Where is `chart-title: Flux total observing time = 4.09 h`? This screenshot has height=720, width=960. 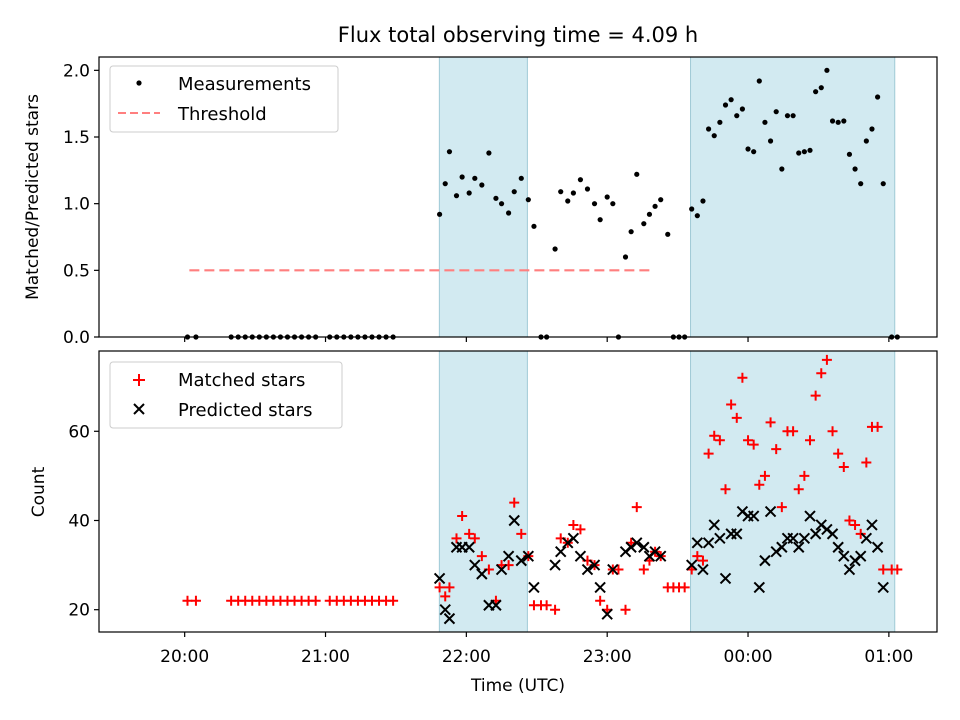
chart-title: Flux total observing time = 4.09 h is located at coordinates (518, 35).